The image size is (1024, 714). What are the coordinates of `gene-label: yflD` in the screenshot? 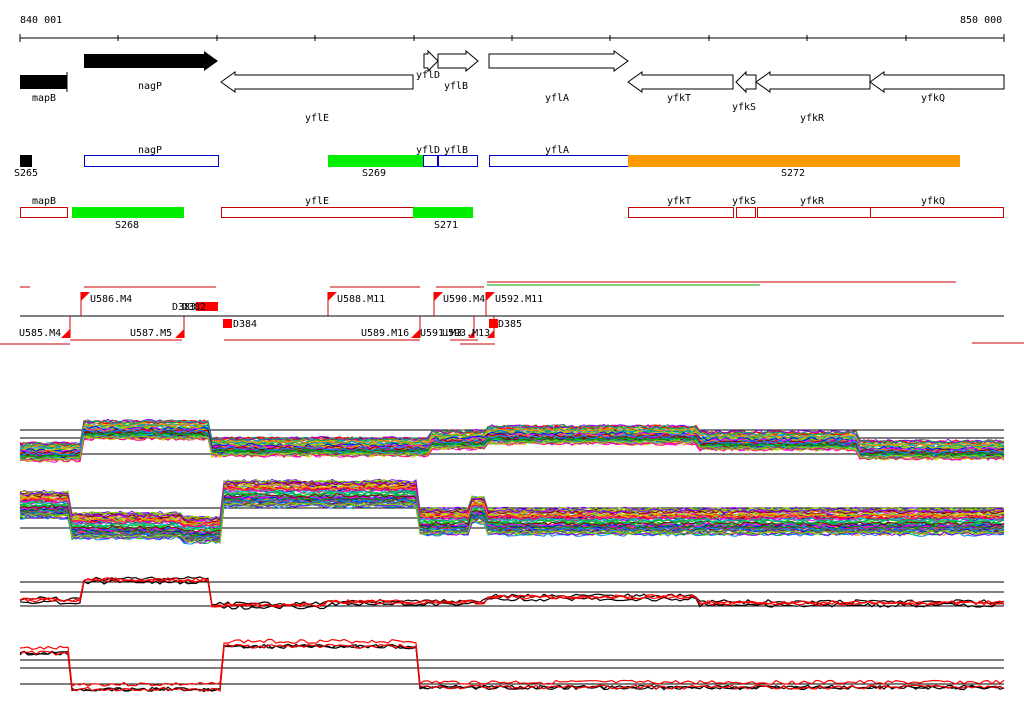 It's located at (428, 75).